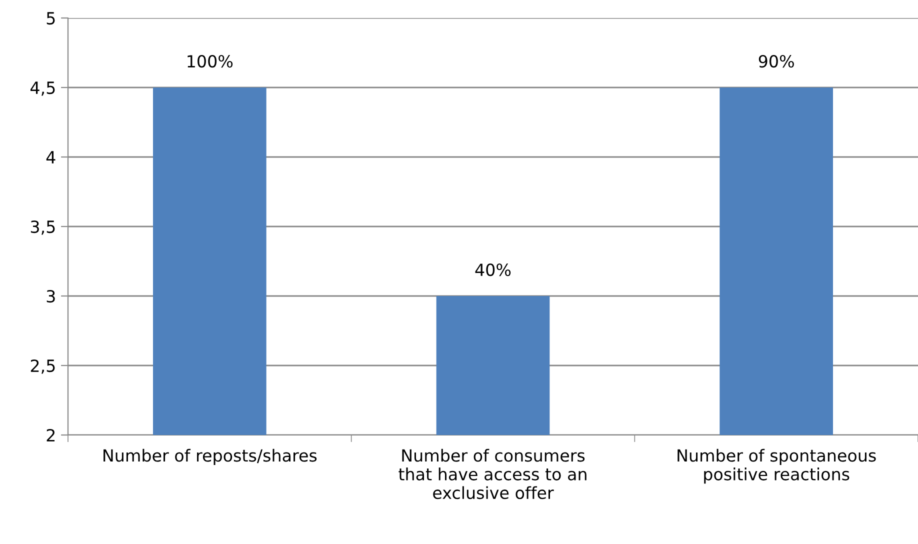  What do you see at coordinates (42, 89) in the screenshot?
I see `y-tick-label: 4,5` at bounding box center [42, 89].